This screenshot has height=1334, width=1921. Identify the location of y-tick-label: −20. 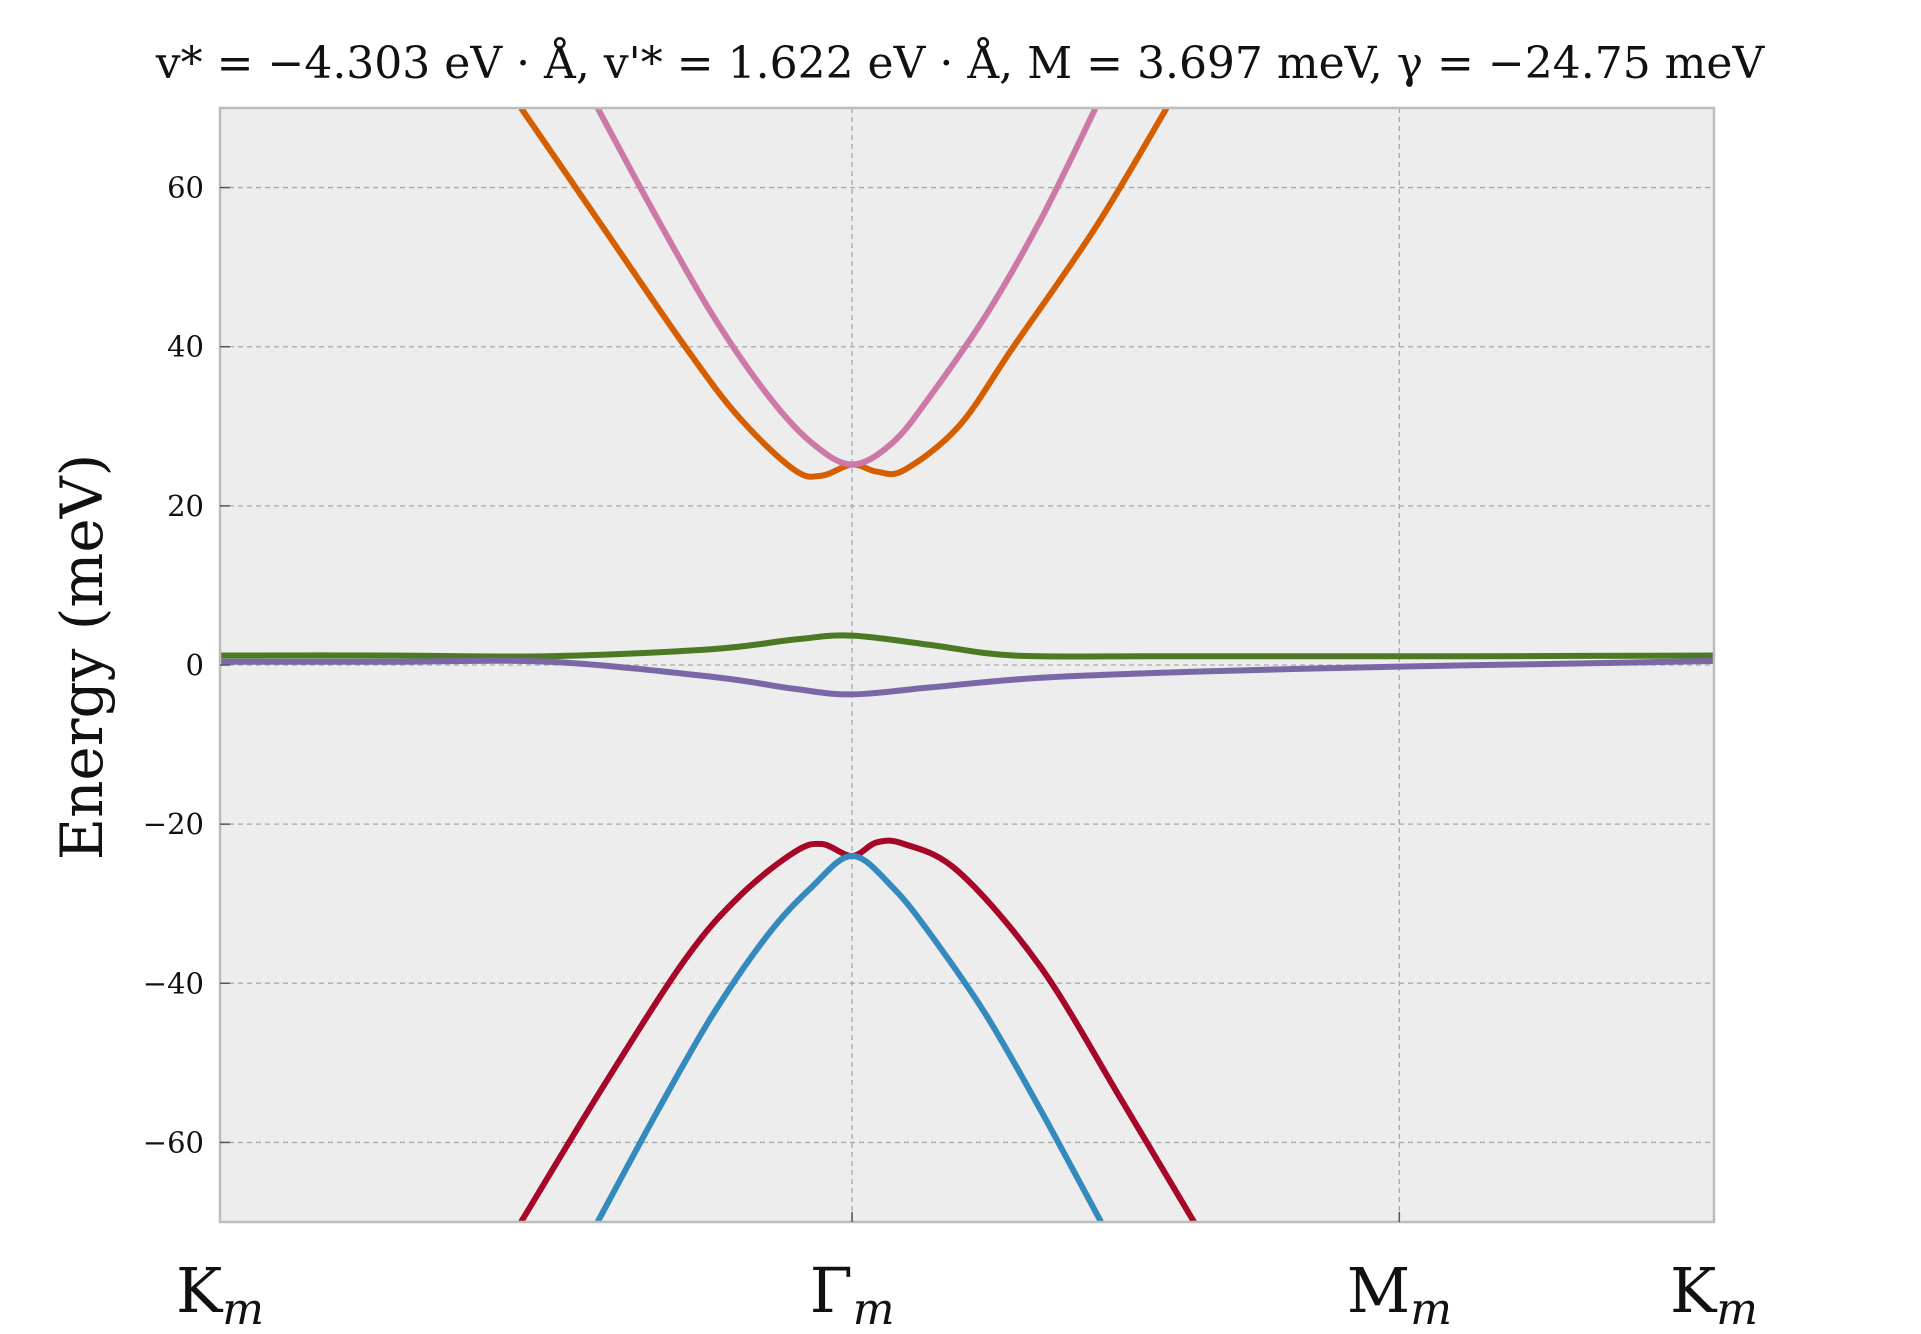
(173, 824).